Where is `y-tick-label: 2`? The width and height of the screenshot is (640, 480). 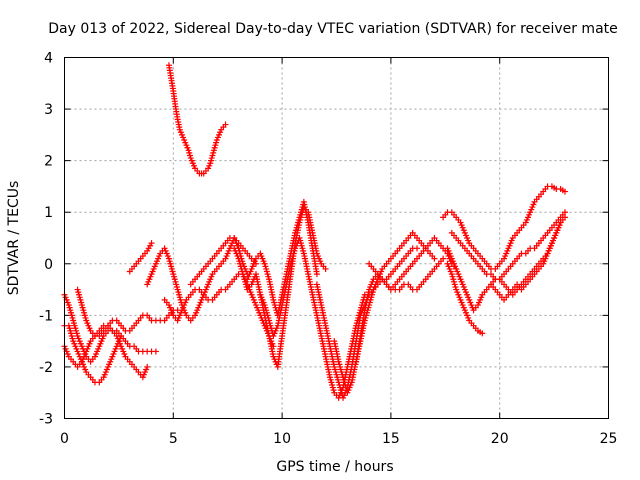
y-tick-label: 2 is located at coordinates (48, 162).